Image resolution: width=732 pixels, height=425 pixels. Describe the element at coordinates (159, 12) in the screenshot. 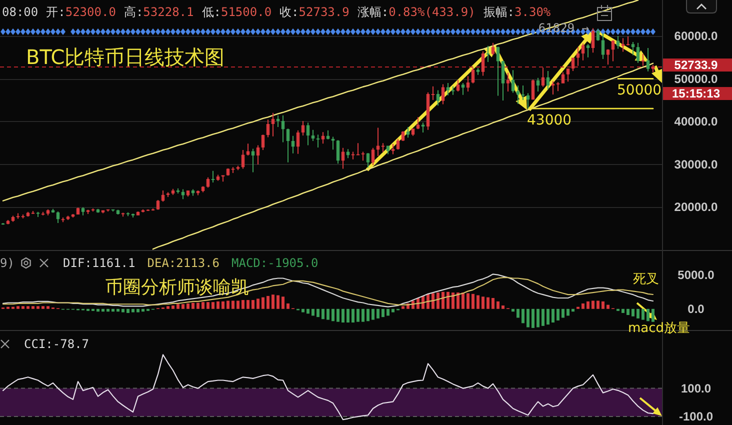

I see `annotation: 高:53228.1` at that location.